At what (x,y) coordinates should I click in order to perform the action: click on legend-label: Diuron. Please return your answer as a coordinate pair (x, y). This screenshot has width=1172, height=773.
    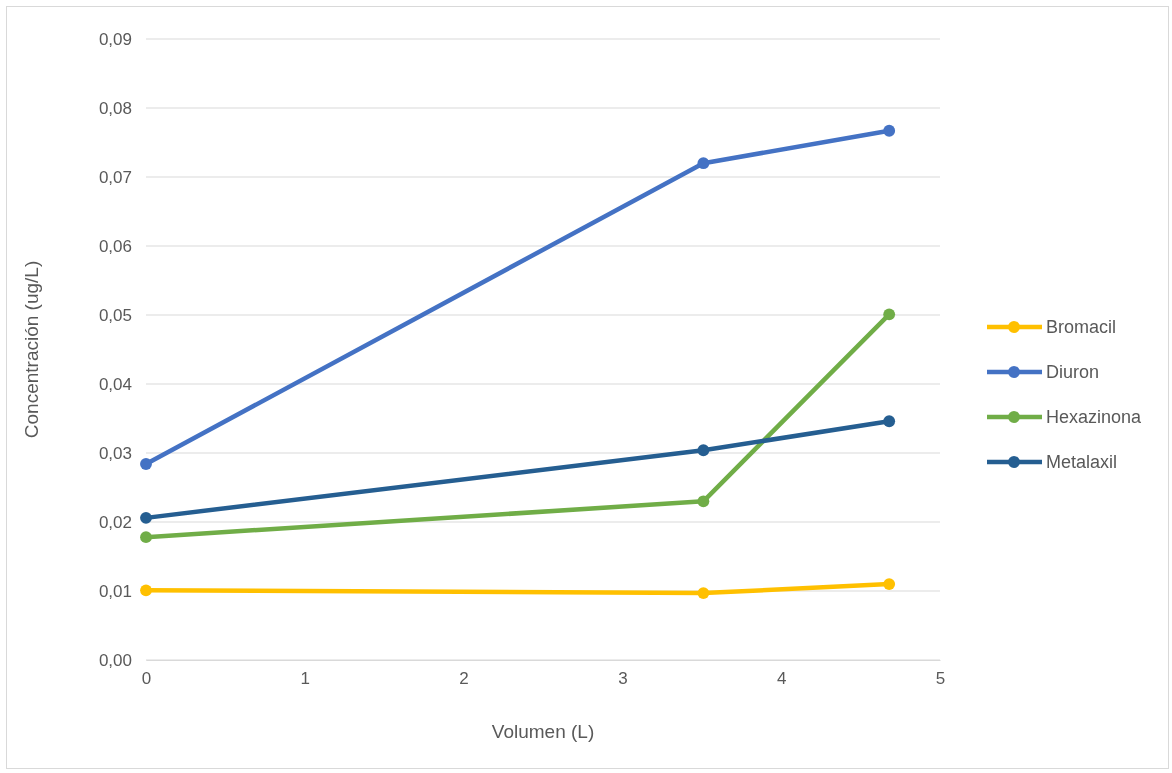
    Looking at the image, I should click on (1073, 372).